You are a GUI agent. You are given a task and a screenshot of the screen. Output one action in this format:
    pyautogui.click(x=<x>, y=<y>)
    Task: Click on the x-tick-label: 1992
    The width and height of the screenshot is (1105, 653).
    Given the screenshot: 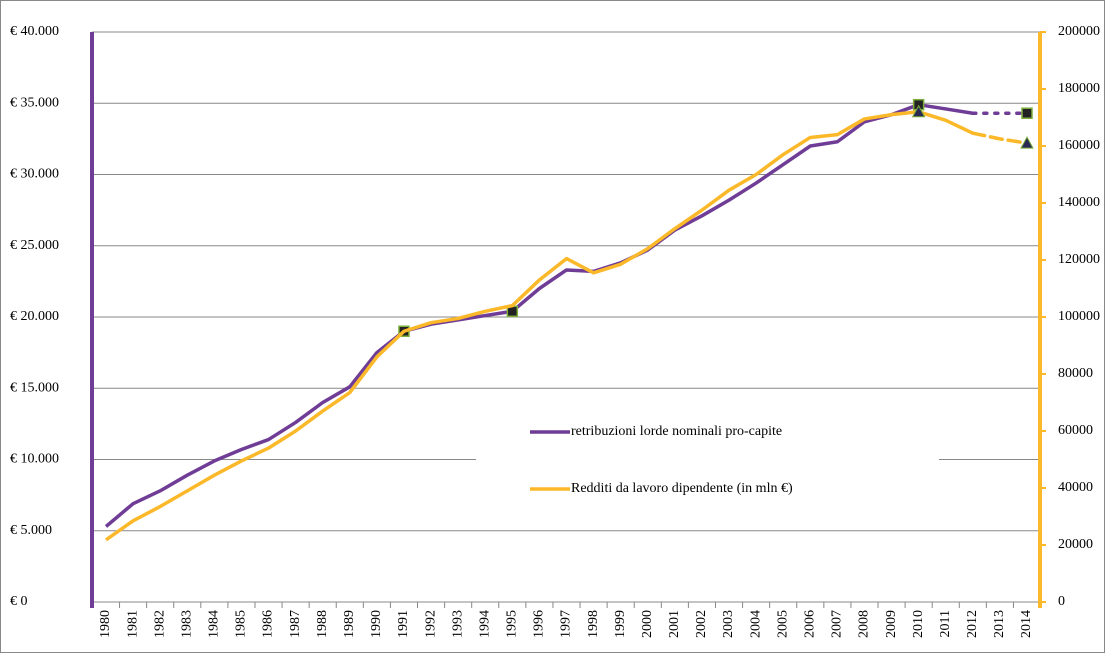 What is the action you would take?
    pyautogui.click(x=430, y=624)
    